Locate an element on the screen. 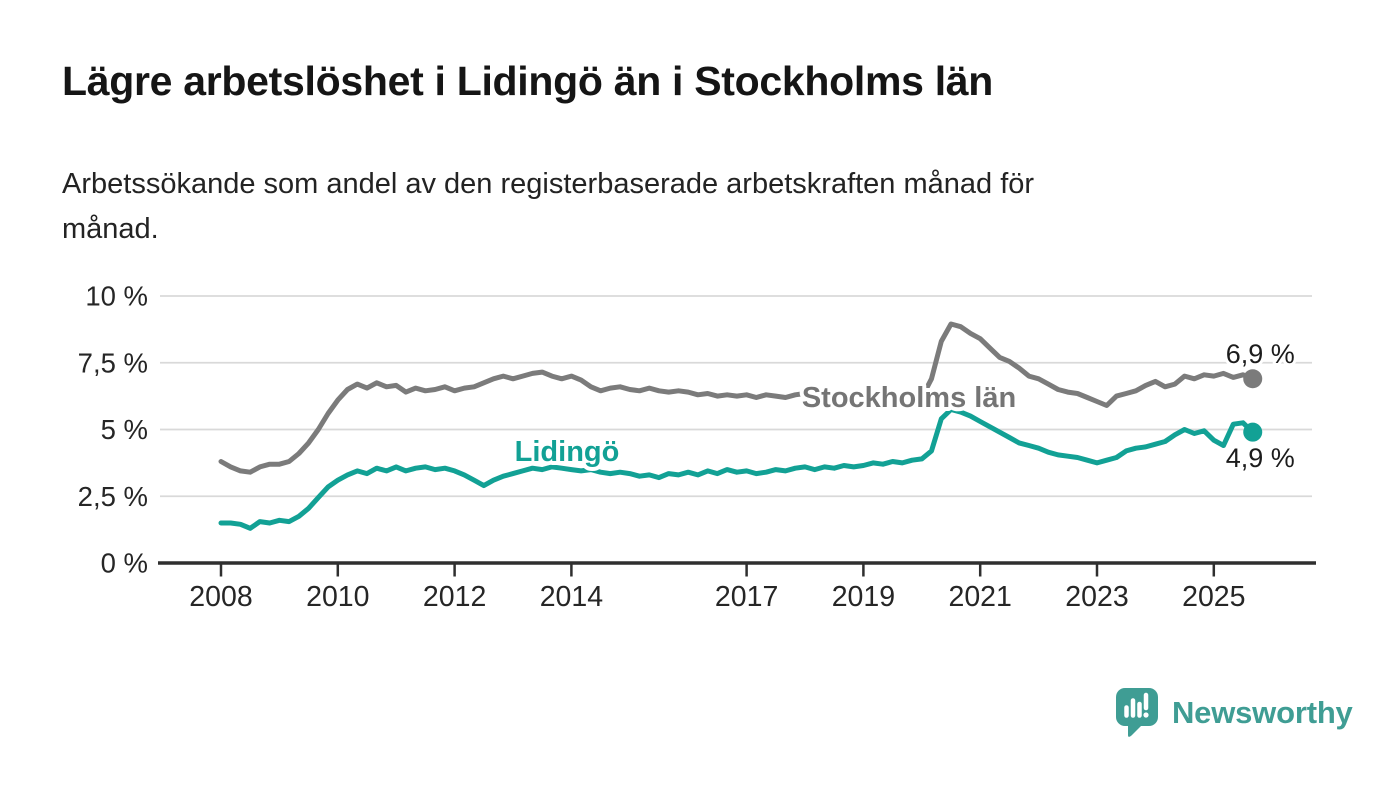 Image resolution: width=1400 pixels, height=794 pixels. y-tick-label-2.5: 2,5 % is located at coordinates (113, 496).